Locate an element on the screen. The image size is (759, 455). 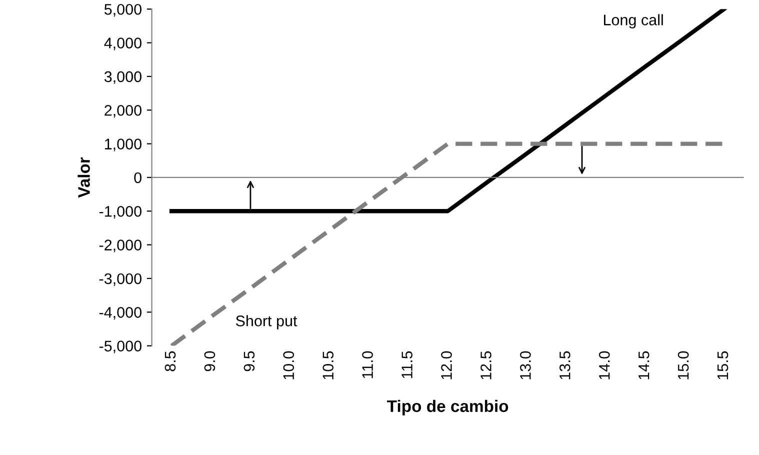
y-tick-label: -2,000 is located at coordinates (120, 246).